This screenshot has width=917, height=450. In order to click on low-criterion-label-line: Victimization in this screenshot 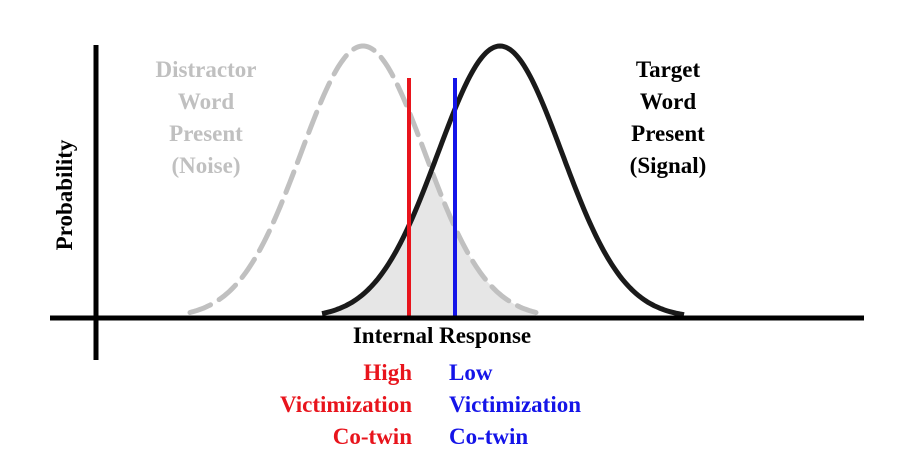, I will do `click(515, 404)`.